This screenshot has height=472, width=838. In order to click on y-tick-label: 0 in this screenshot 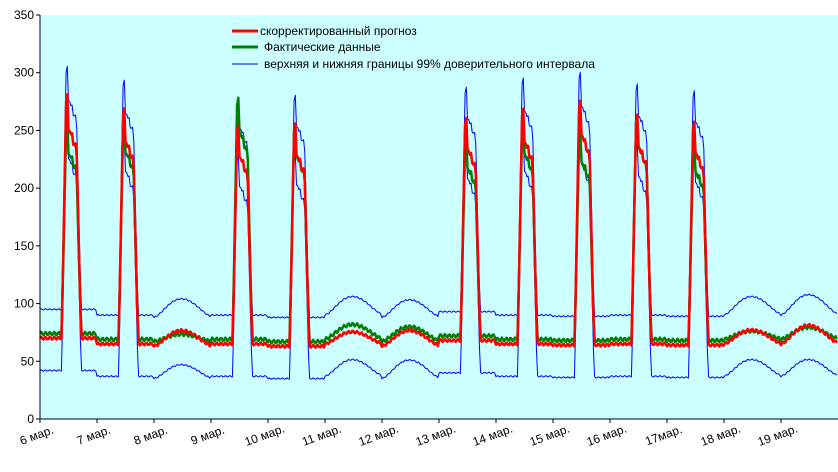, I will do `click(30, 419)`.